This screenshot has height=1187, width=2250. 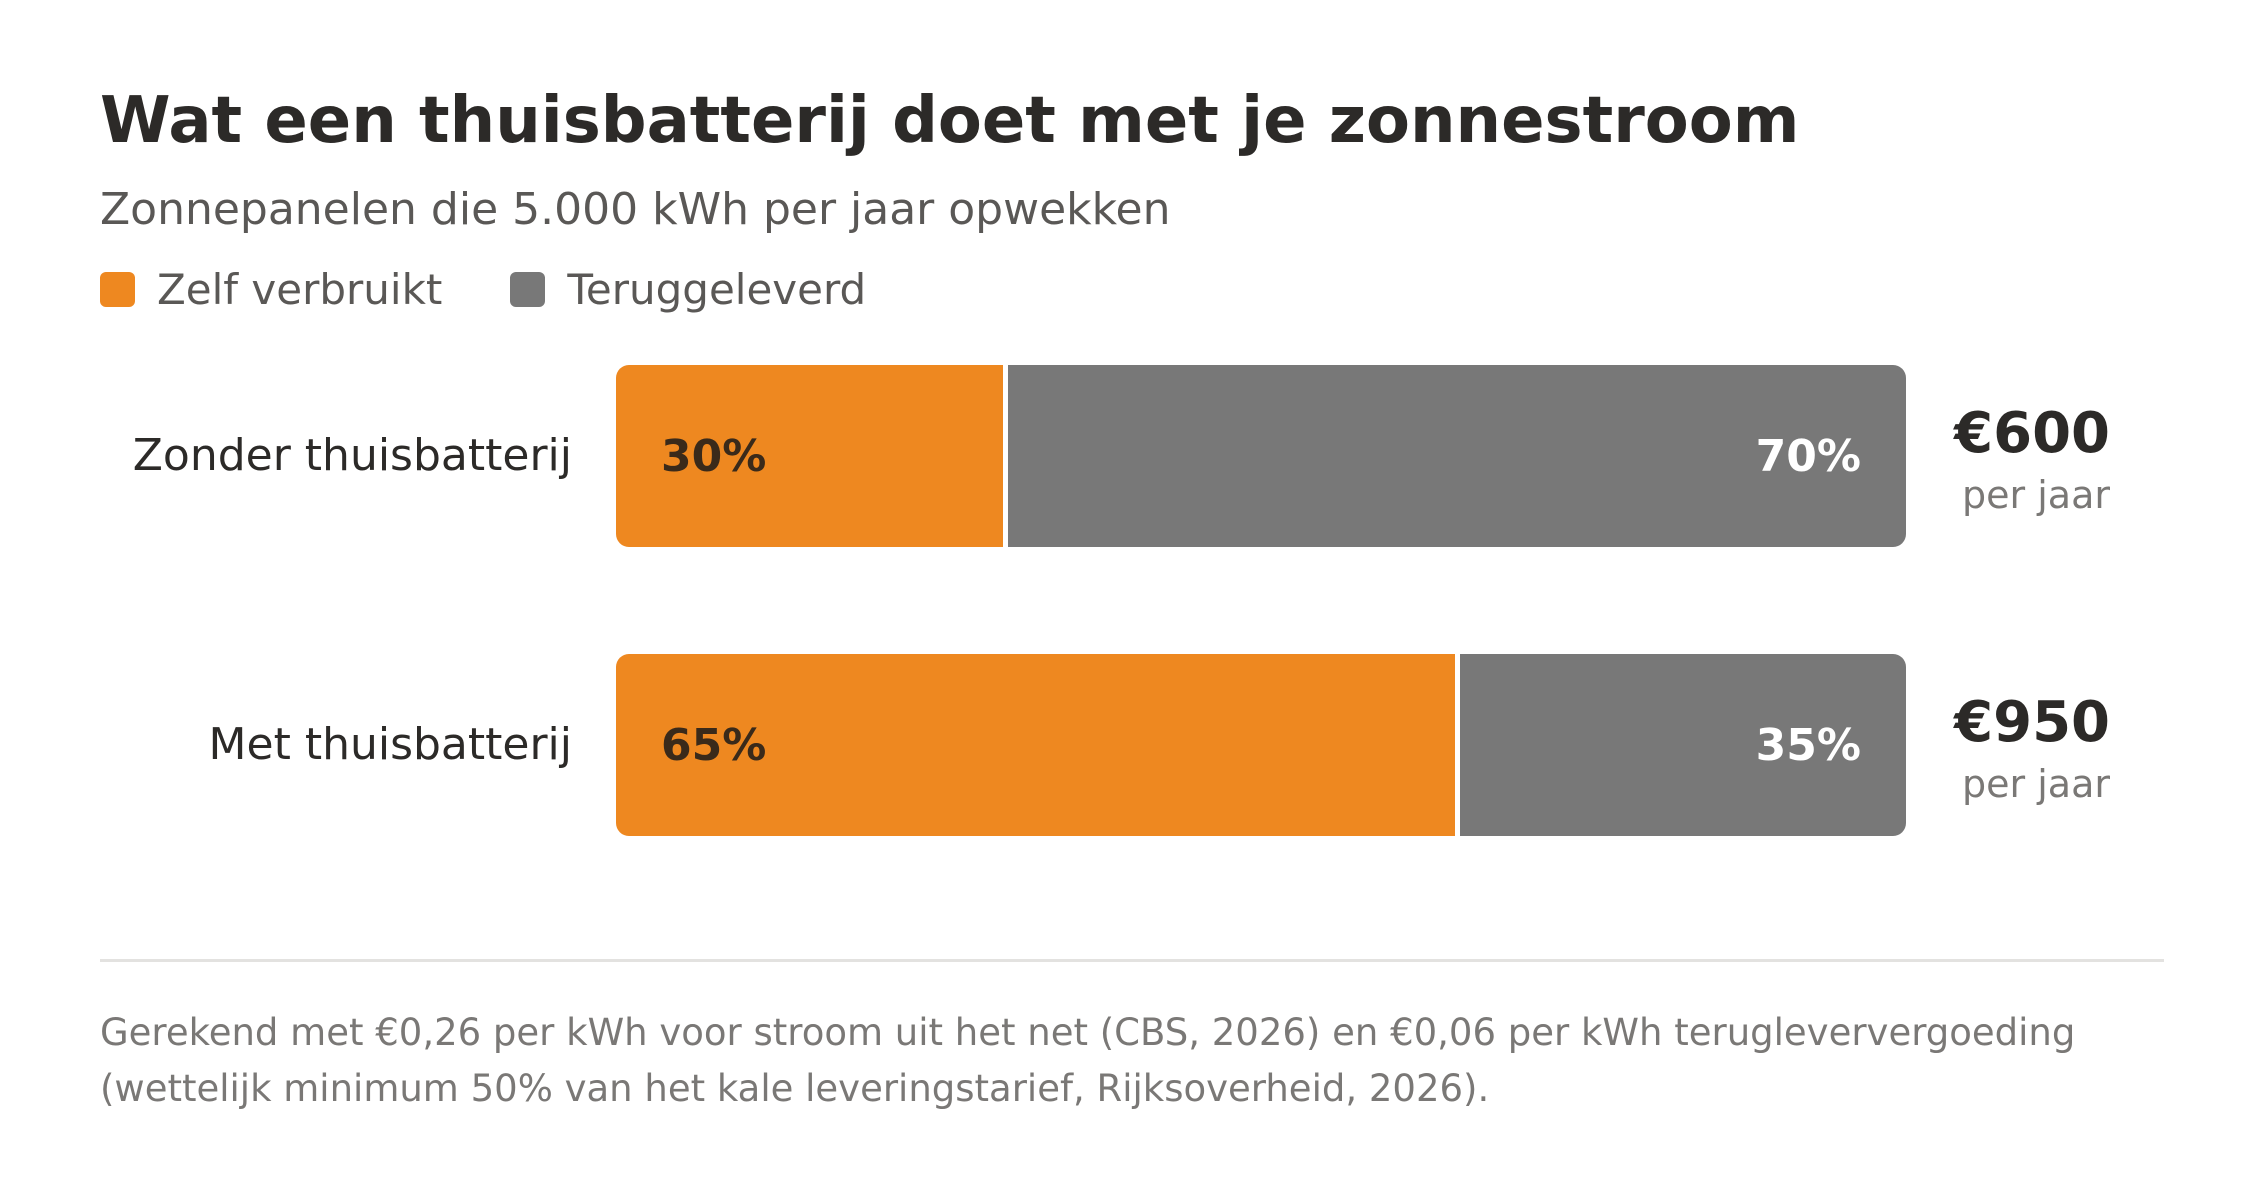 What do you see at coordinates (300, 289) in the screenshot?
I see `legend-label-self: Zelf verbruikt` at bounding box center [300, 289].